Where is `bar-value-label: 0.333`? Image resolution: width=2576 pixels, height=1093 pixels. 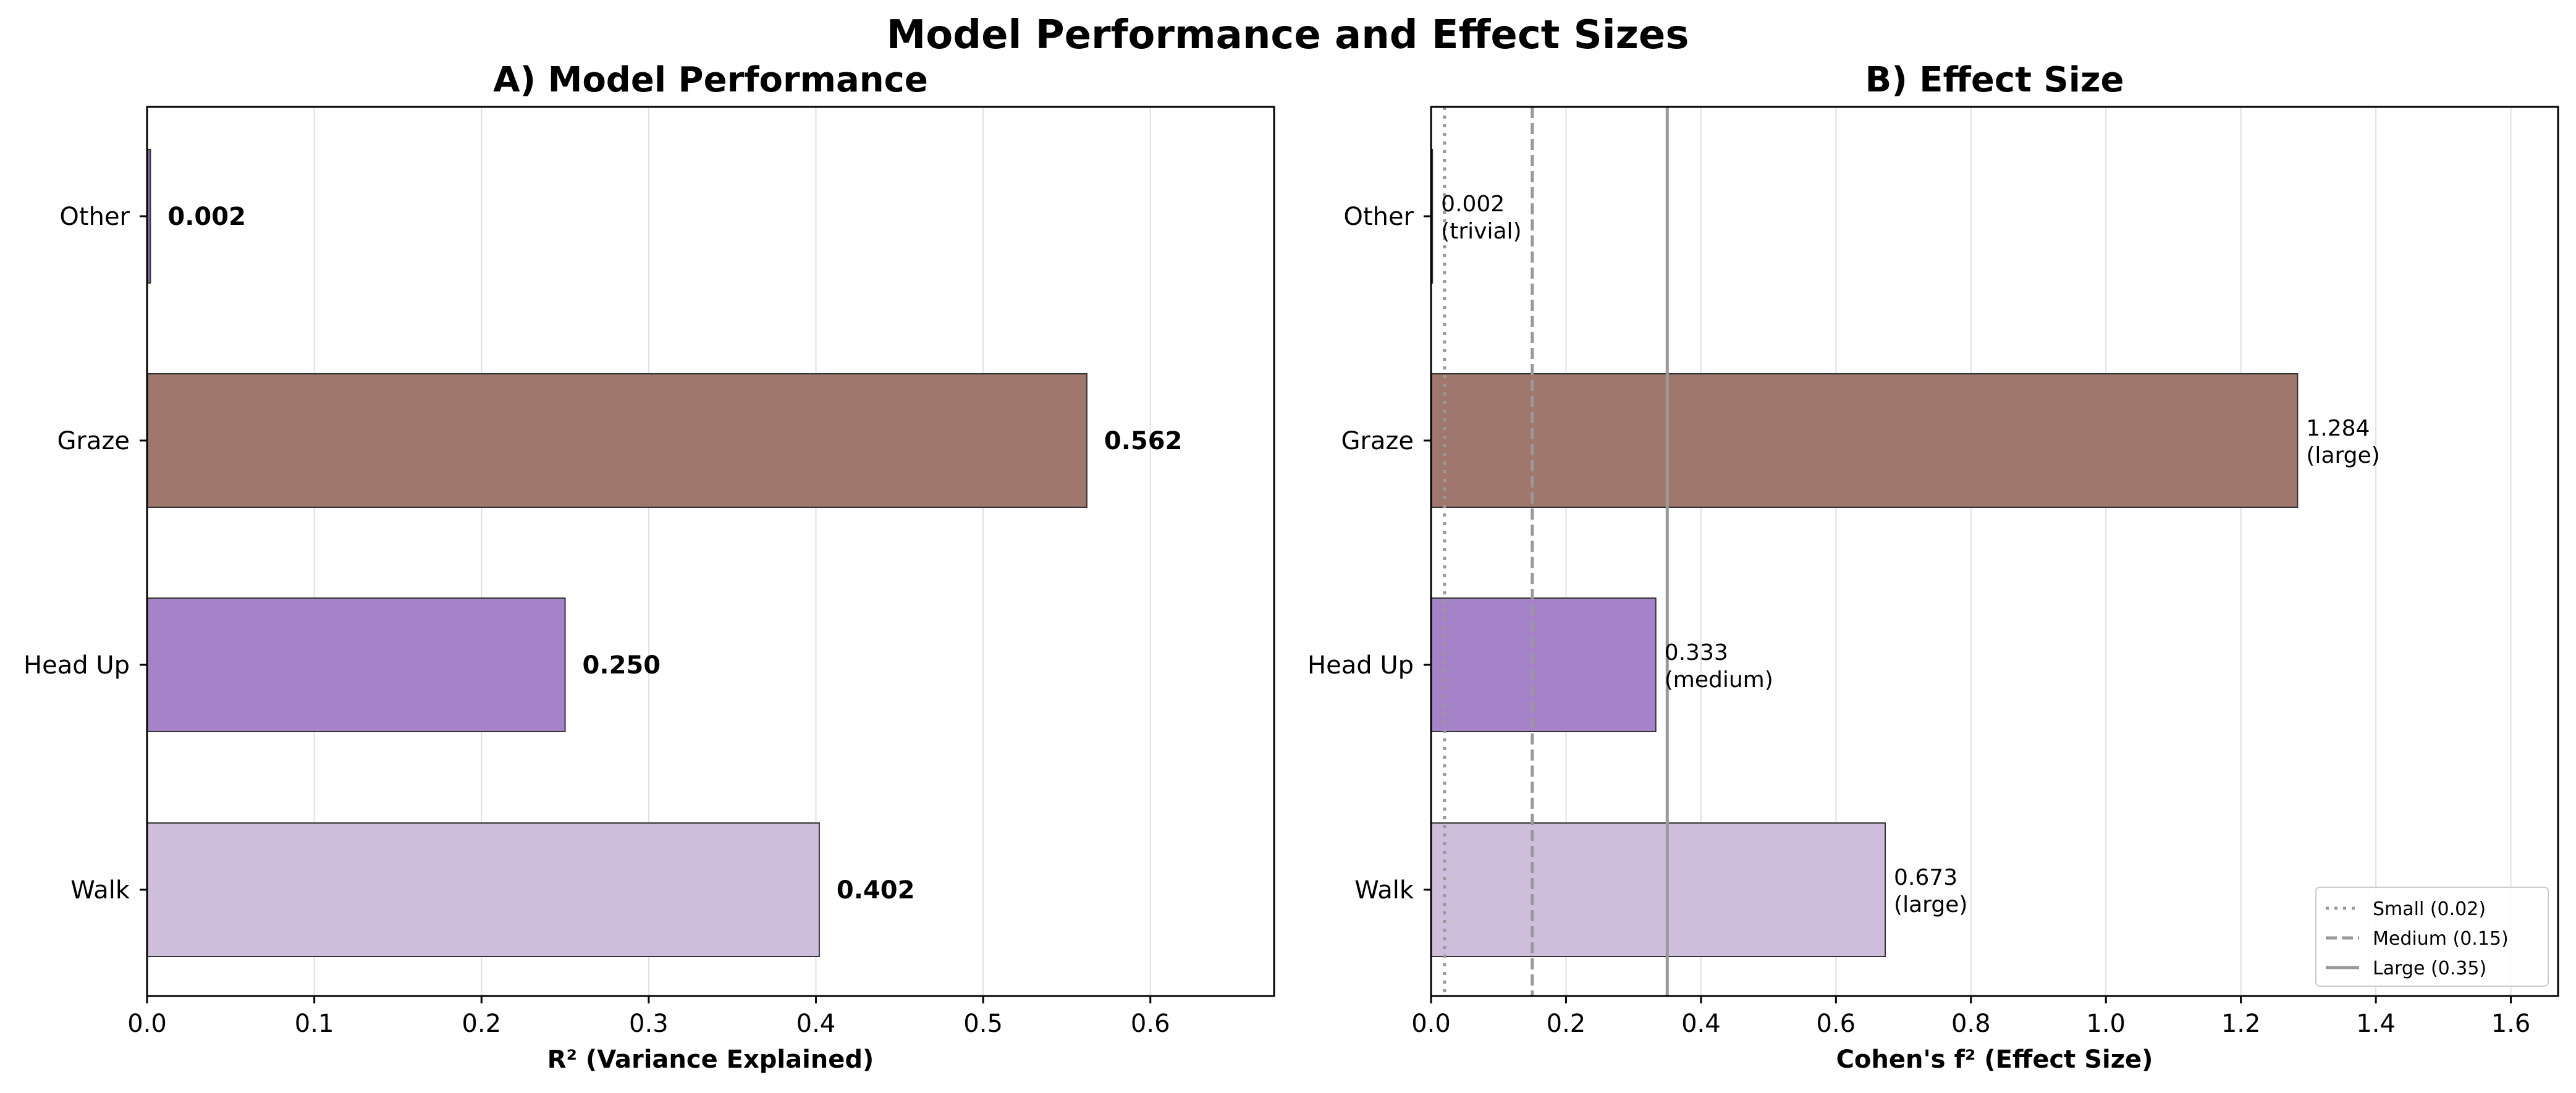
bar-value-label: 0.333 is located at coordinates (1696, 652).